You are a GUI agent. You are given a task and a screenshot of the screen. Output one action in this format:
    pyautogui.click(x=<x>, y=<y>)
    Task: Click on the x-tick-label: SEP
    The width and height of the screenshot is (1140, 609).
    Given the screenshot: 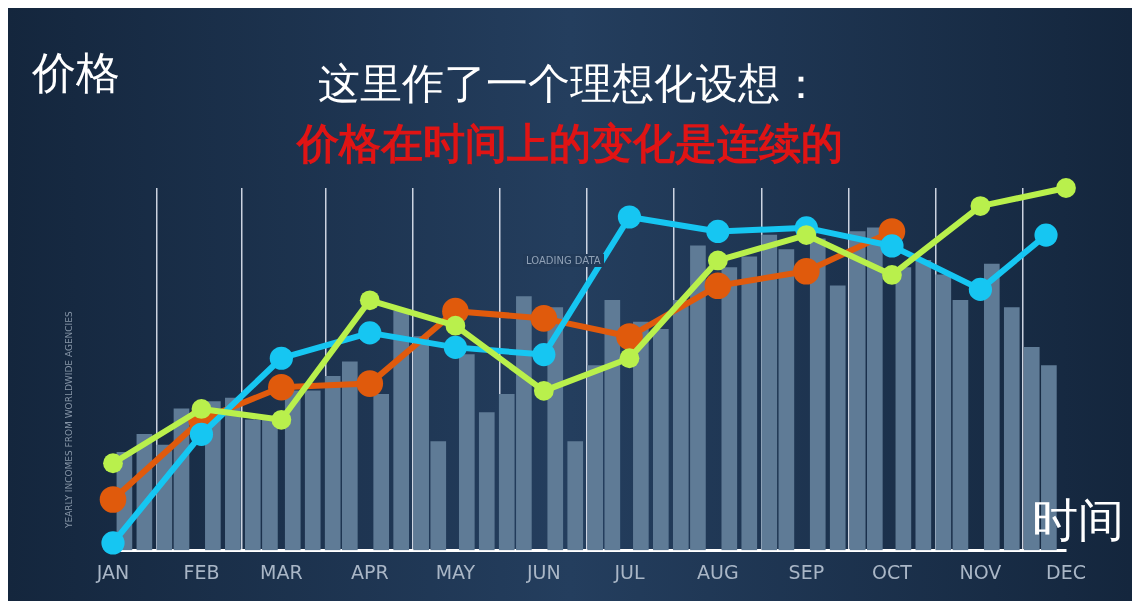 What is the action you would take?
    pyautogui.click(x=806, y=571)
    